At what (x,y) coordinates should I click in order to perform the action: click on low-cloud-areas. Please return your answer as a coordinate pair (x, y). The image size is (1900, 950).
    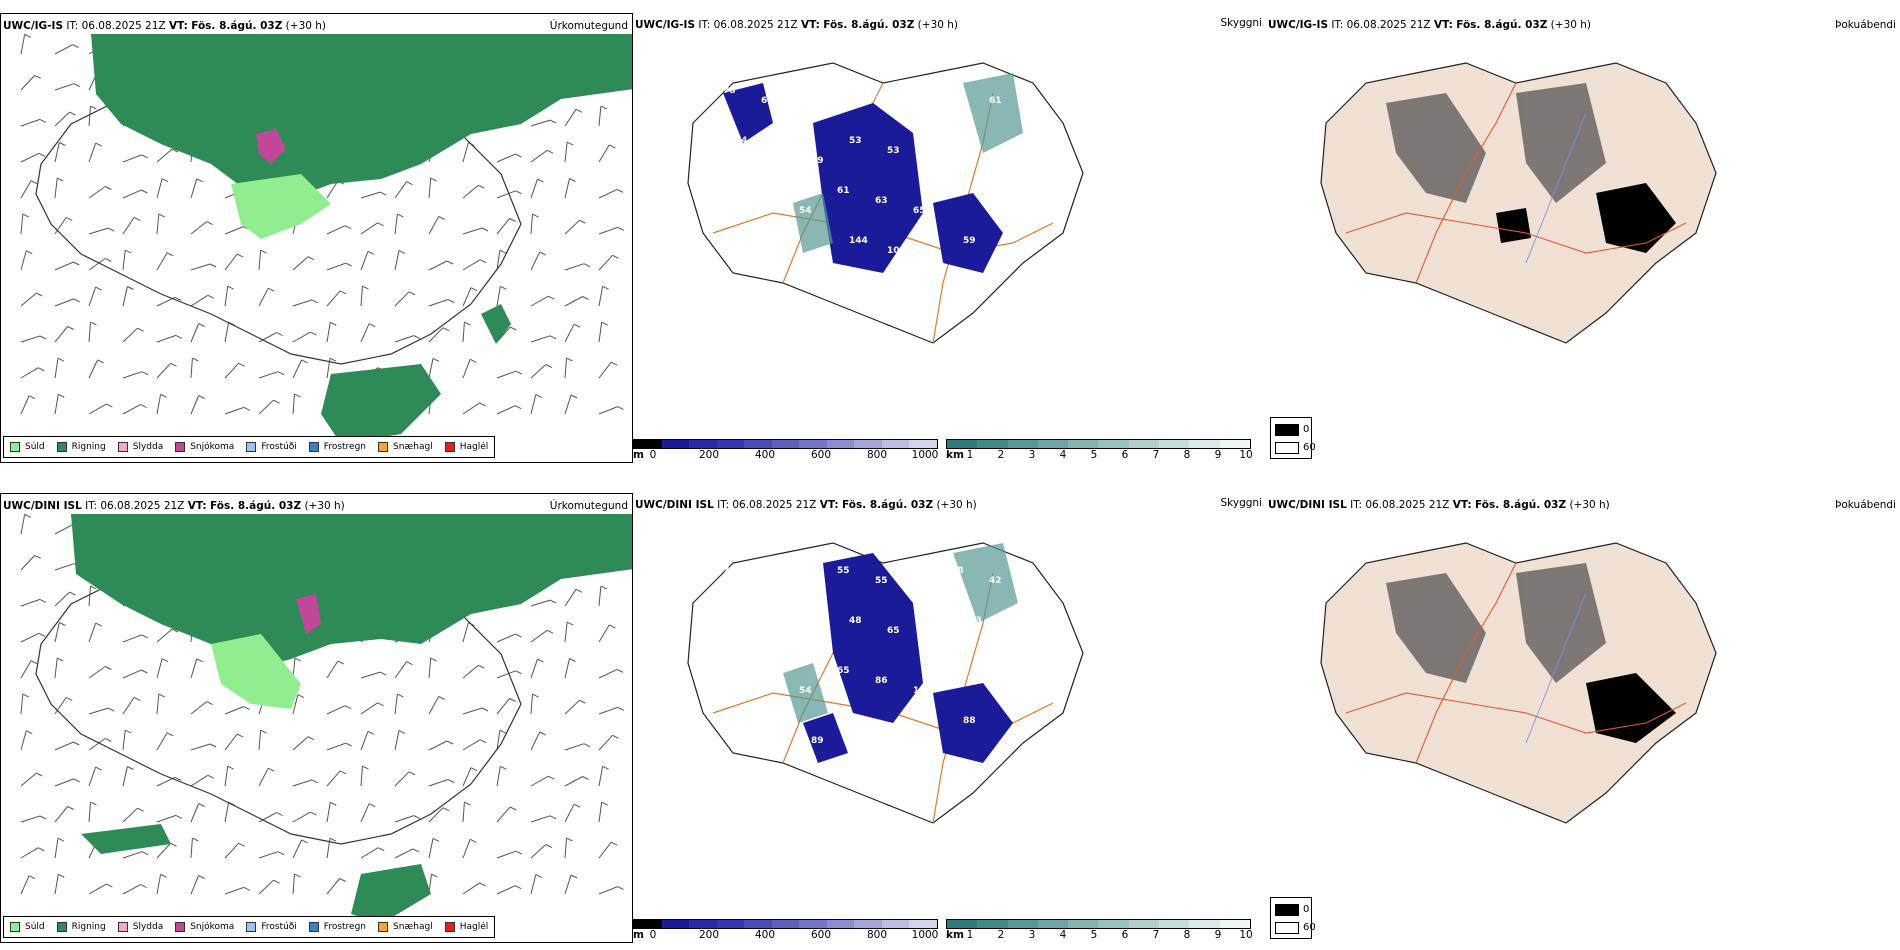
    Looking at the image, I should click on (863, 178).